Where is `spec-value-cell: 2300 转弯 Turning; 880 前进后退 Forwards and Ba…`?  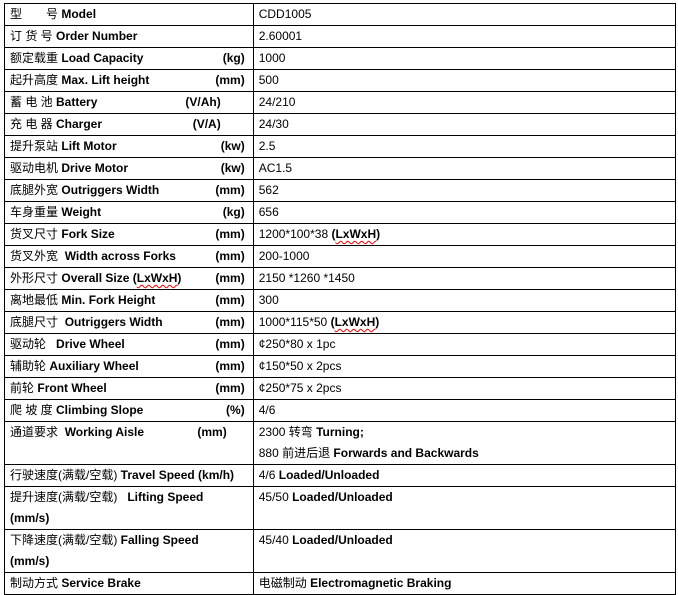 spec-value-cell: 2300 转弯 Turning; 880 前进后退 Forwards and Ba… is located at coordinates (464, 443).